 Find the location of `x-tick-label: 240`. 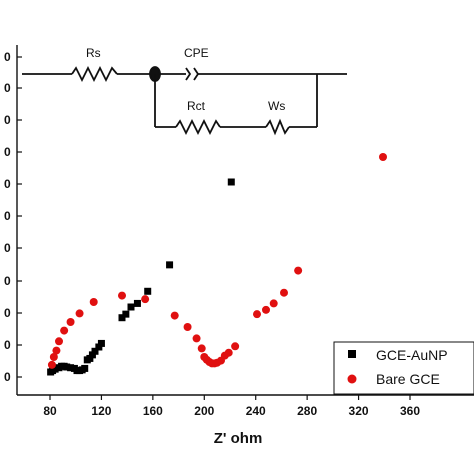

x-tick-label: 240 is located at coordinates (256, 411).